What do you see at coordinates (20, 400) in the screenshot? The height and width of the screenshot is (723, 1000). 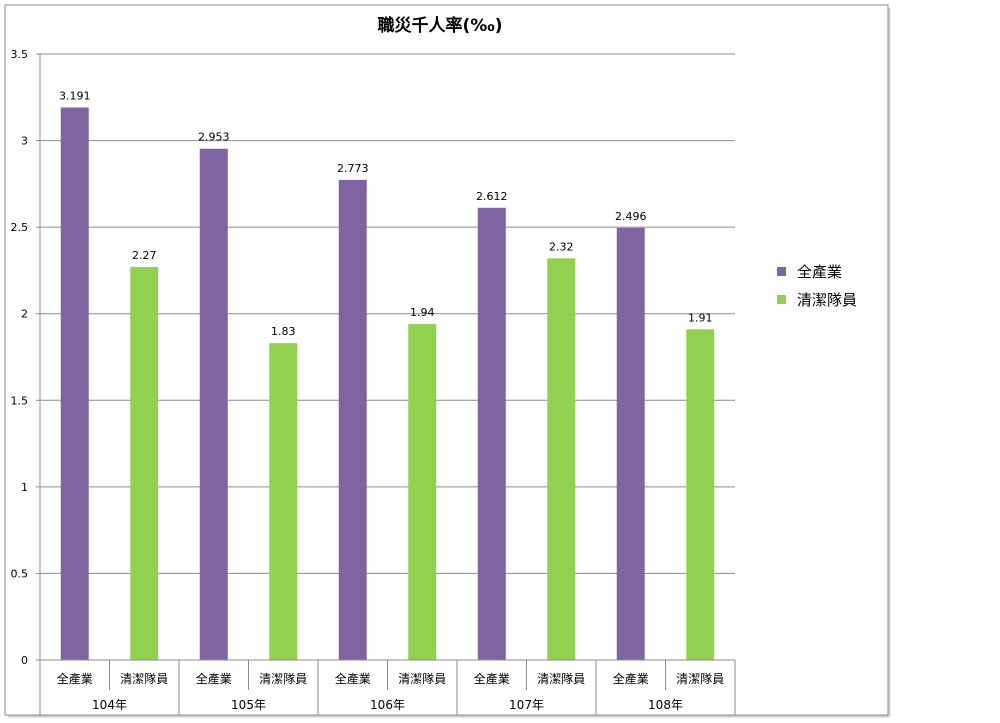 I see `y-tick-label: 1.5` at bounding box center [20, 400].